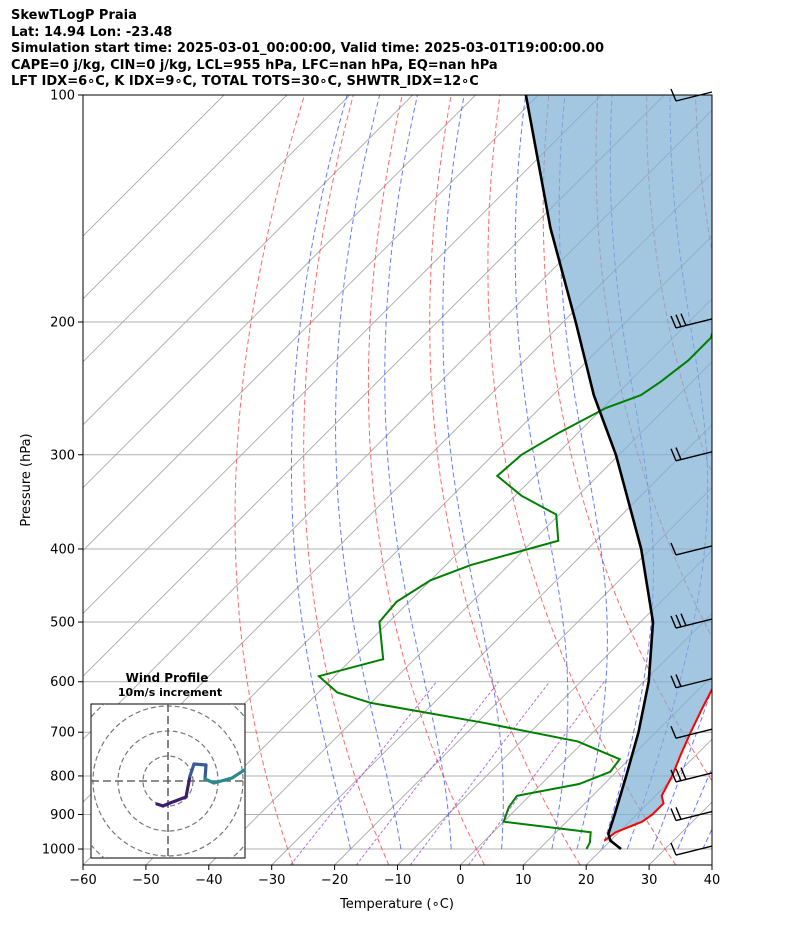 This screenshot has height=937, width=794. What do you see at coordinates (62, 776) in the screenshot?
I see `y-tick-label: 800` at bounding box center [62, 776].